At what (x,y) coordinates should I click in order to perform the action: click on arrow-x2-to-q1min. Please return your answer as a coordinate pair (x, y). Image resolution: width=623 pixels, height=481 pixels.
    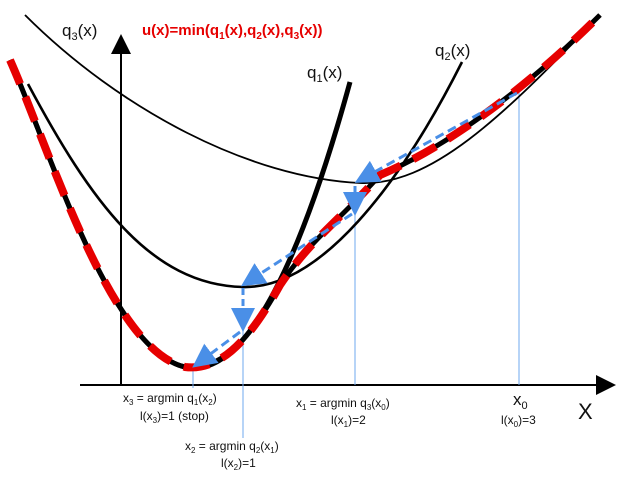
    Looking at the image, I should click on (216, 349).